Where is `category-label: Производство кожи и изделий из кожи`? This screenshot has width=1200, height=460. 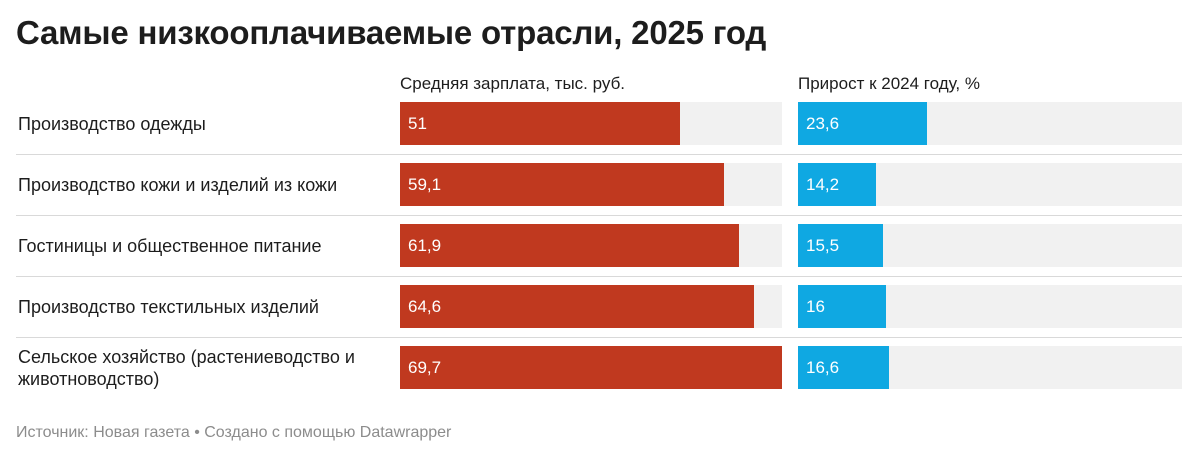
category-label: Производство кожи и изделий из кожи is located at coordinates (178, 184).